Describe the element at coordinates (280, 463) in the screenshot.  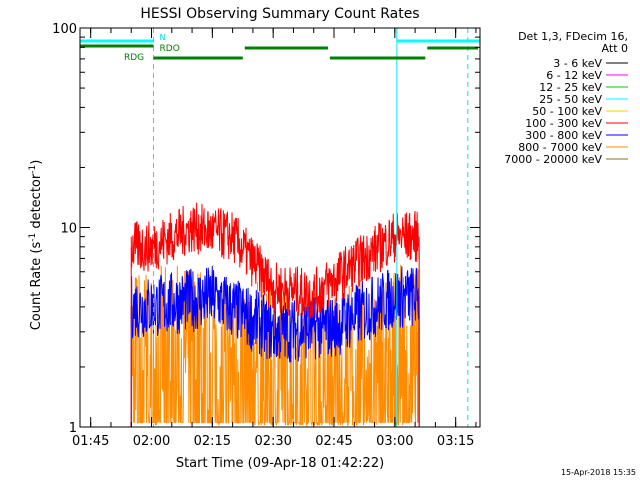
I see `x-axis-label: Start Time (09-Apr-18 01:42:22)` at that location.